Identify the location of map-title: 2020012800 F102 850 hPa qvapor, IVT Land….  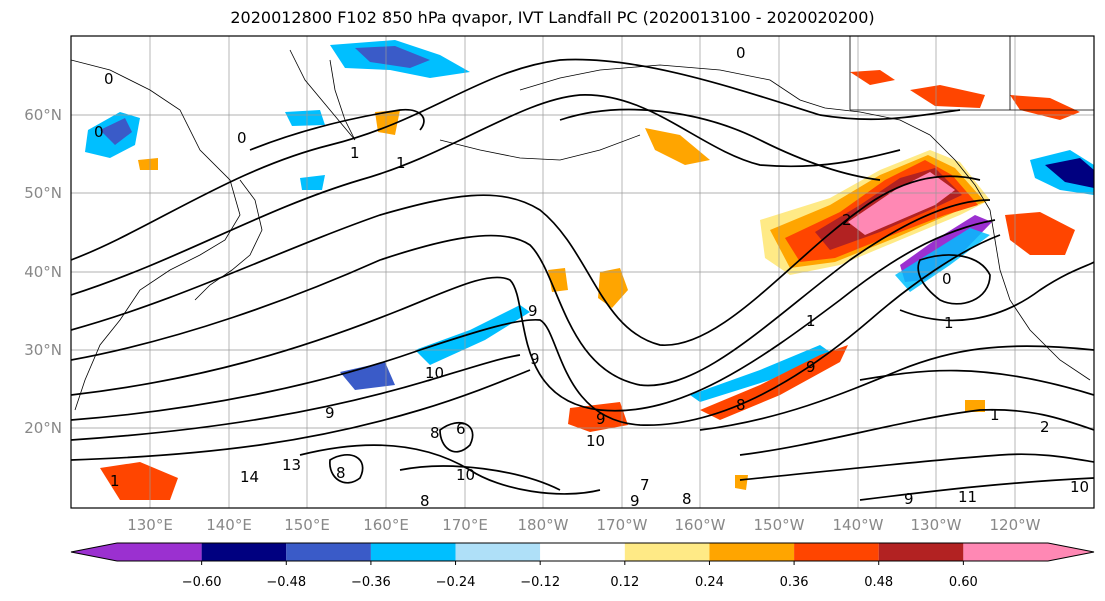
(552, 17).